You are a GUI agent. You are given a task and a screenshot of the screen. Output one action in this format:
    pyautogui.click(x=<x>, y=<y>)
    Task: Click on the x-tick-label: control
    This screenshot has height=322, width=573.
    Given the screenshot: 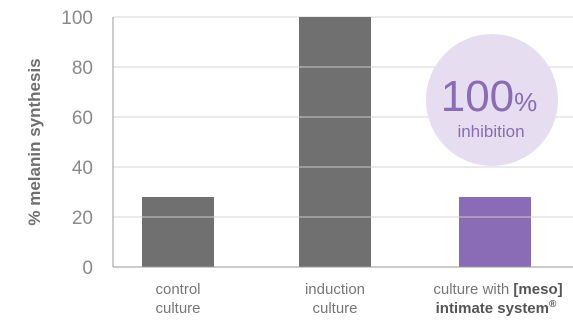 What is the action you would take?
    pyautogui.click(x=177, y=289)
    